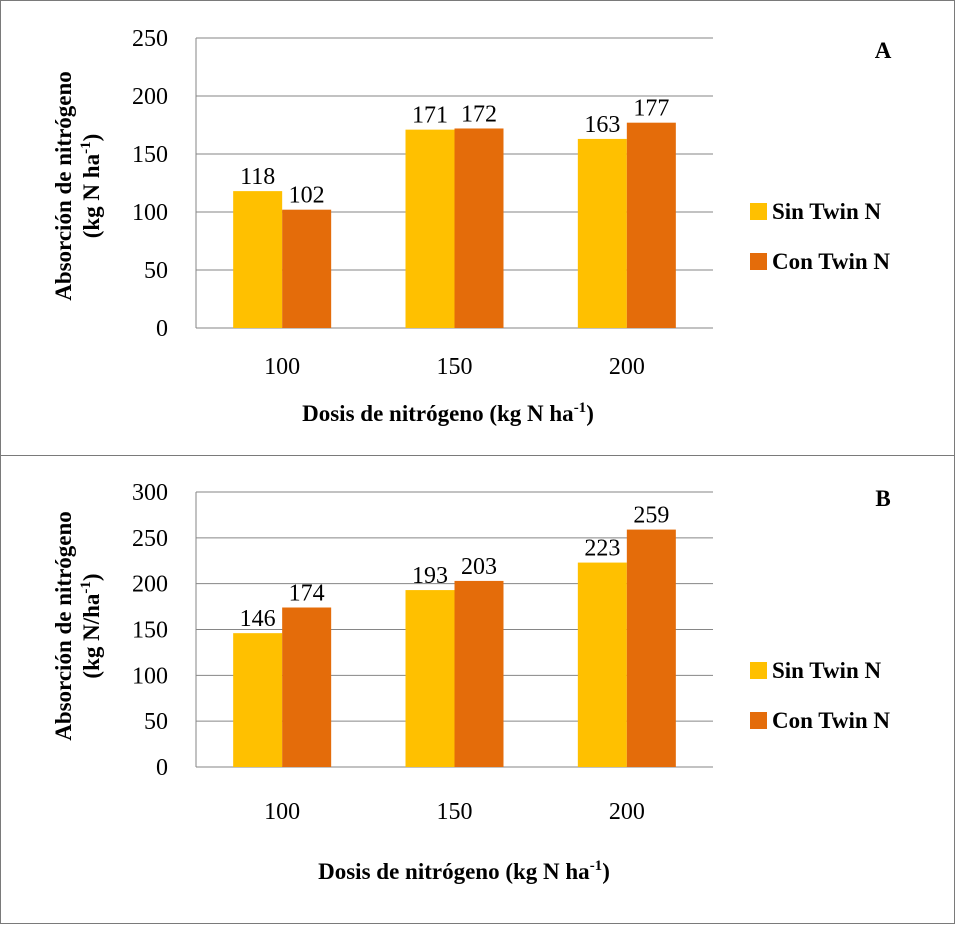 Image resolution: width=956 pixels, height=925 pixels. What do you see at coordinates (651, 516) in the screenshot?
I see `data-label: 259` at bounding box center [651, 516].